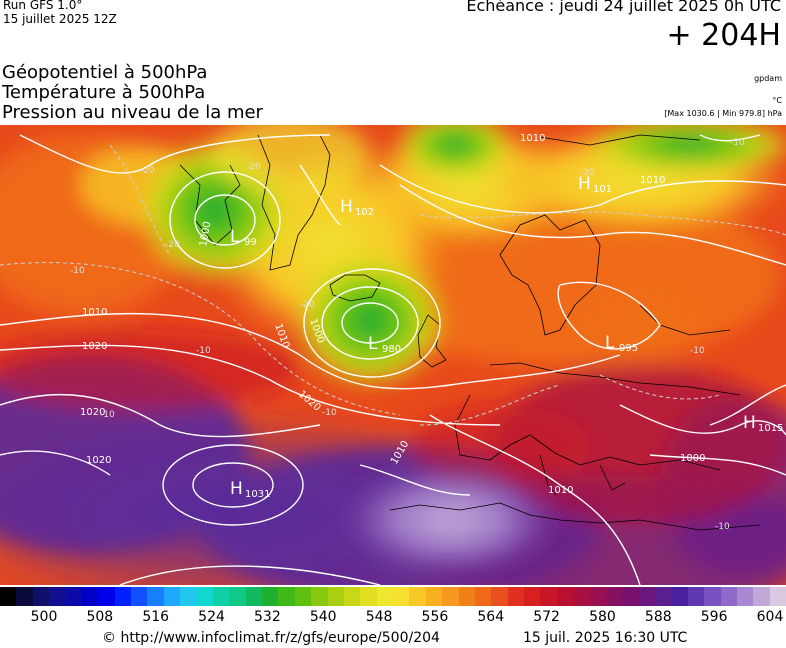 This screenshot has height=648, width=786. What do you see at coordinates (723, 113) in the screenshot?
I see `unit-pressure: [Max 1030.6 | Min 979.8] hPa` at bounding box center [723, 113].